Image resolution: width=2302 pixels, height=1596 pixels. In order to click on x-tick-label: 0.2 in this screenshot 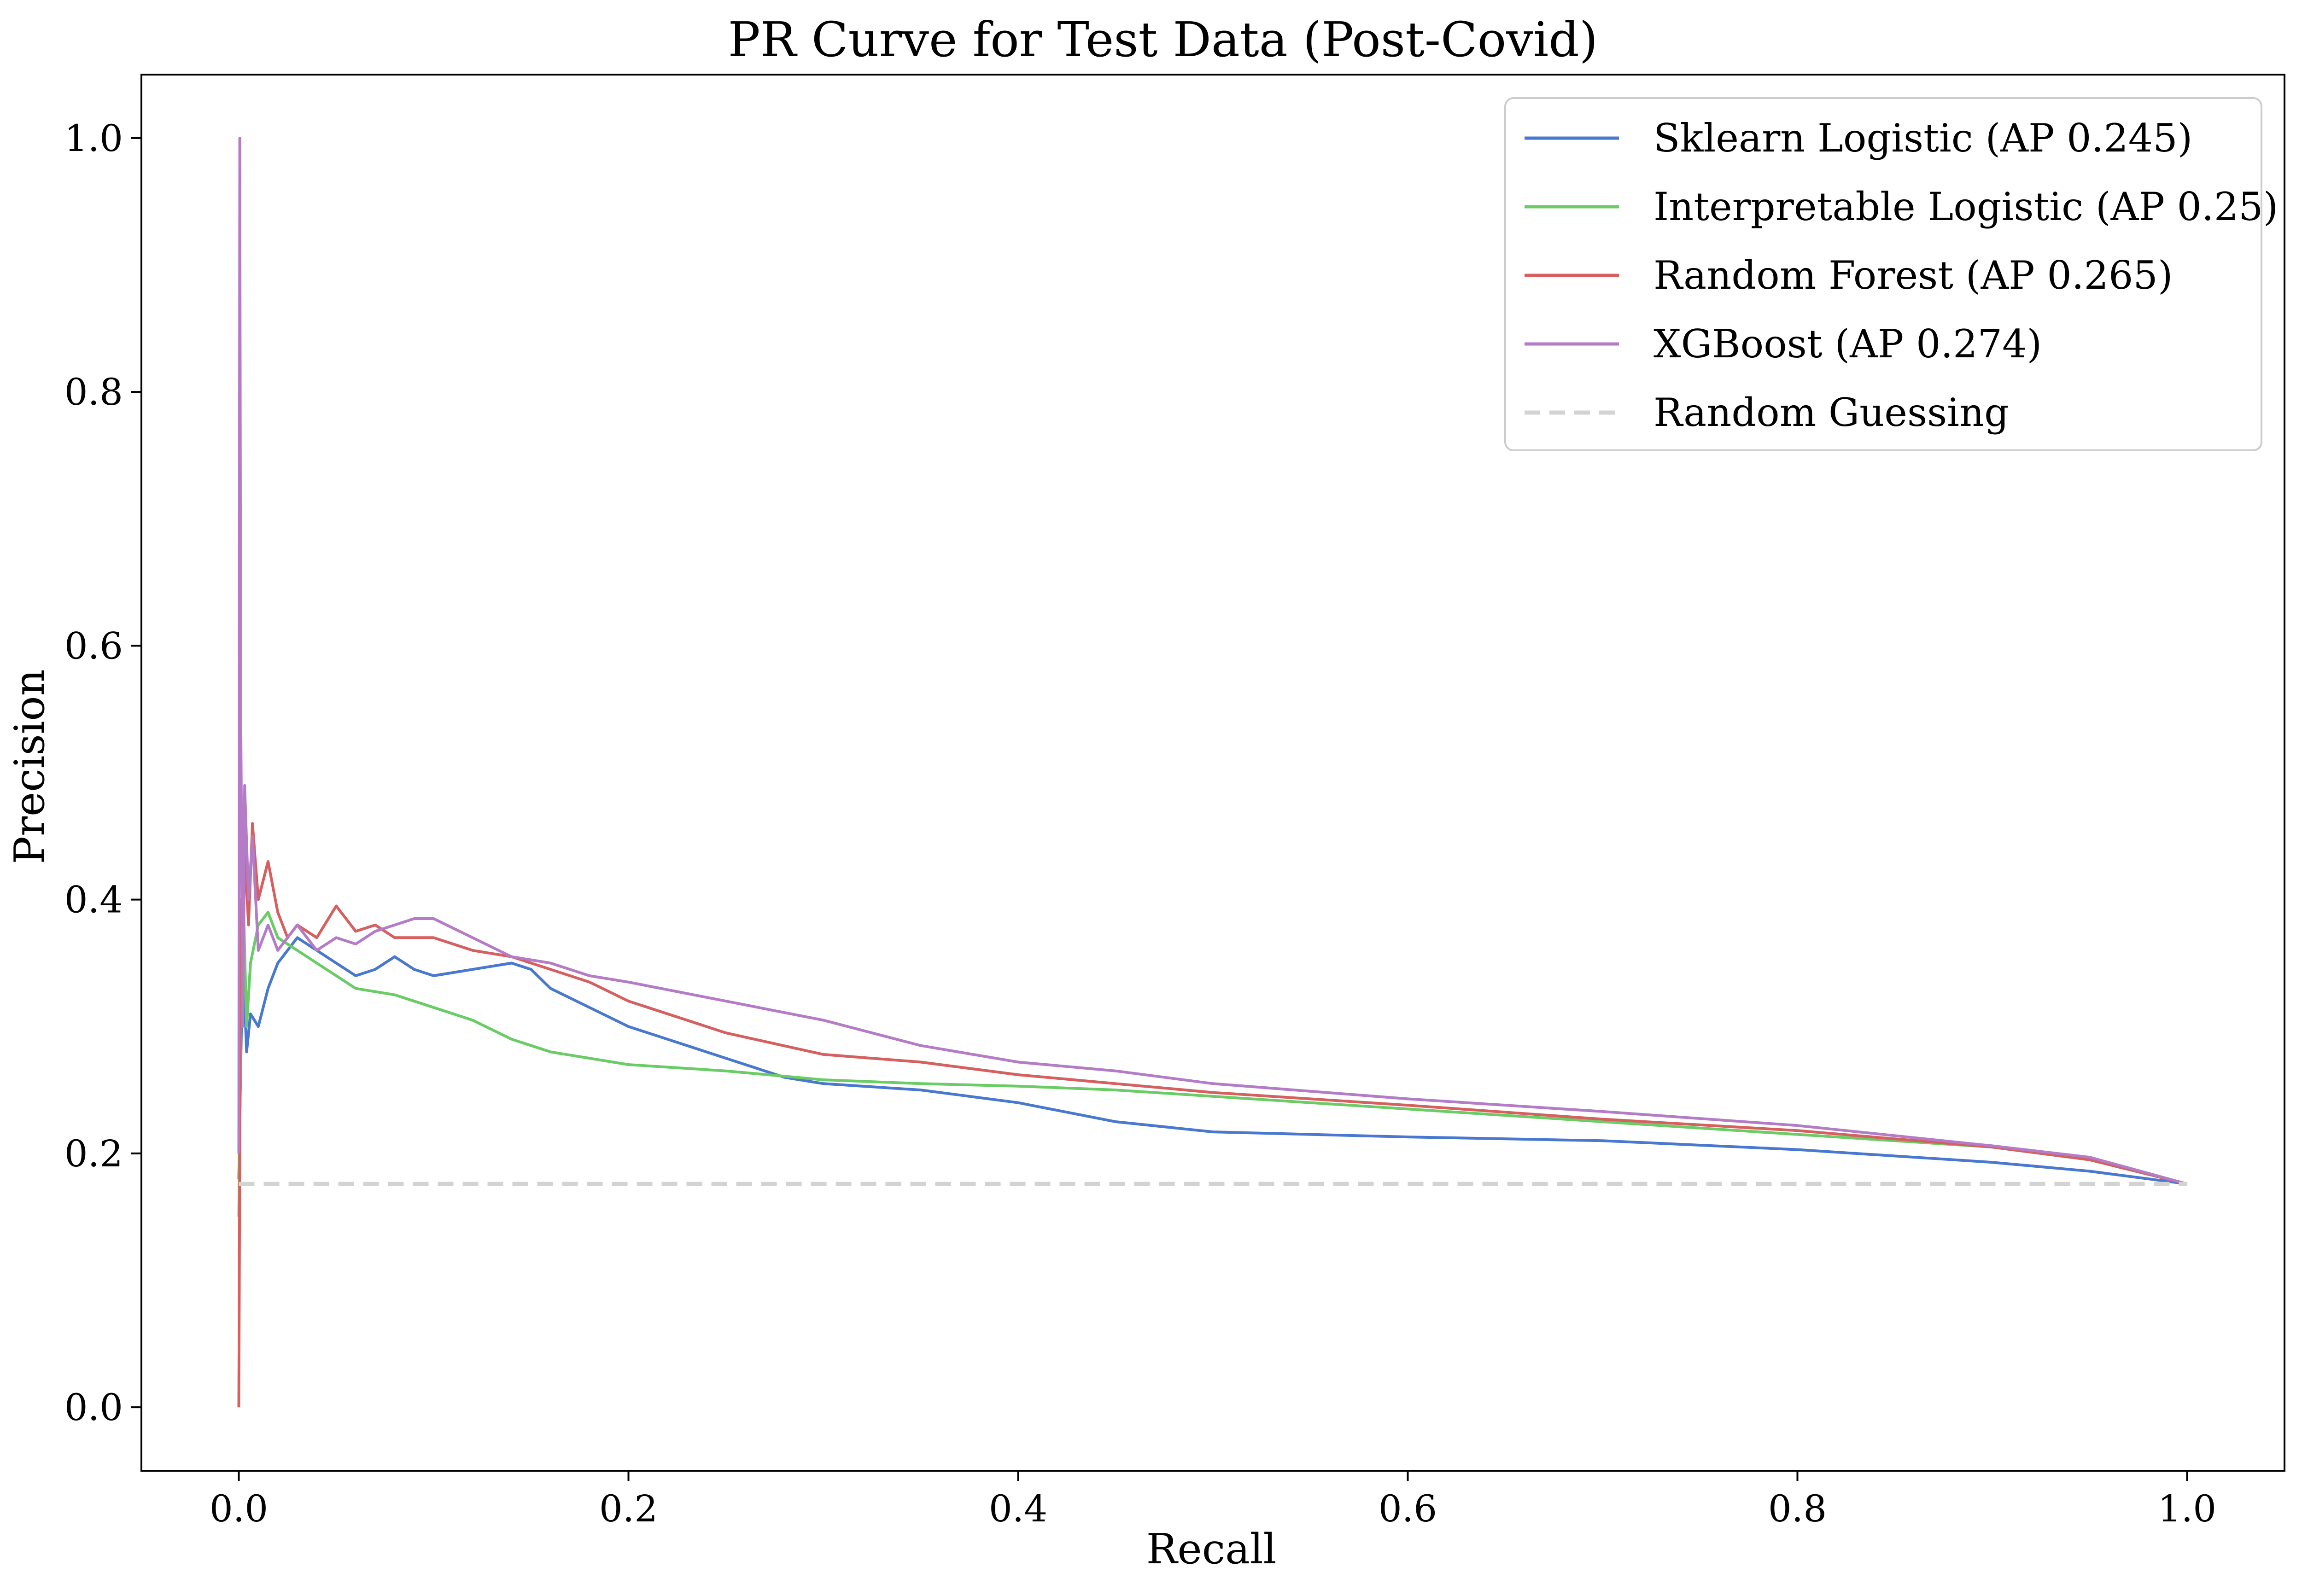, I will do `click(628, 1509)`.